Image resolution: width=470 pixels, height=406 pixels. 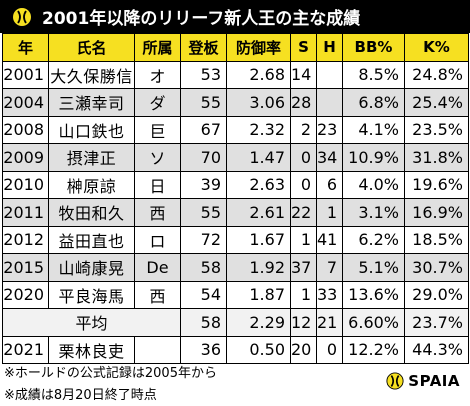 What do you see at coordinates (25, 129) in the screenshot?
I see `cell-year: 2008` at bounding box center [25, 129].